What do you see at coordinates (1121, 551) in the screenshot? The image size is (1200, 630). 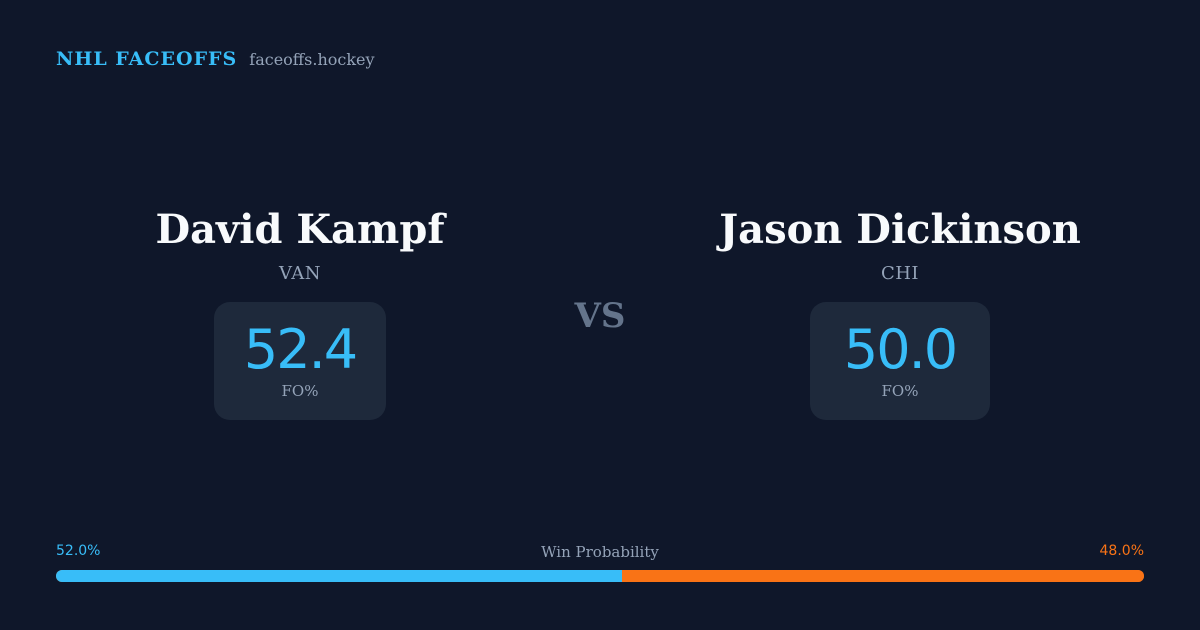 I see `win-probability-right-value: 48.0%` at bounding box center [1121, 551].